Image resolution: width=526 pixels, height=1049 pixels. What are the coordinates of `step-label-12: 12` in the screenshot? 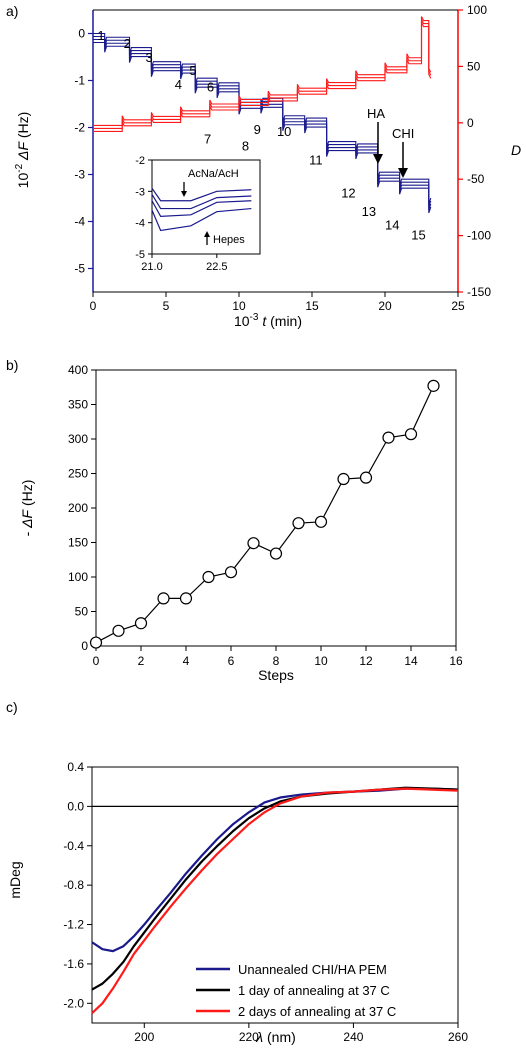 It's located at (348, 192).